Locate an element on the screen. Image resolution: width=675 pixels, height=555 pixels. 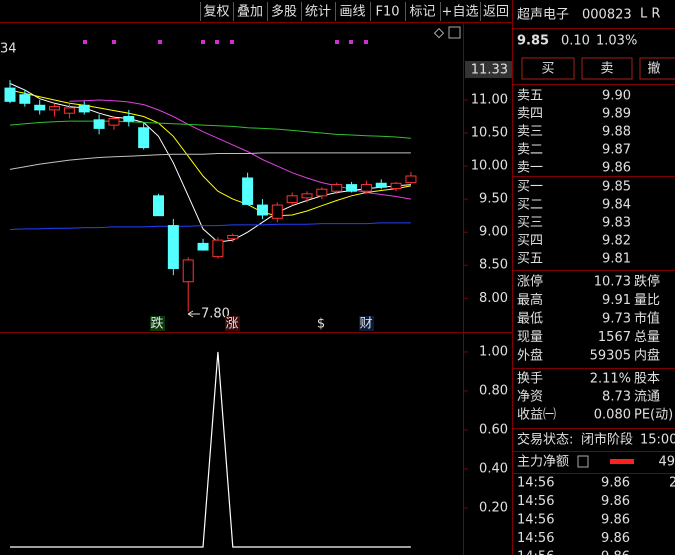
event-bg is located at coordinates (157, 323).